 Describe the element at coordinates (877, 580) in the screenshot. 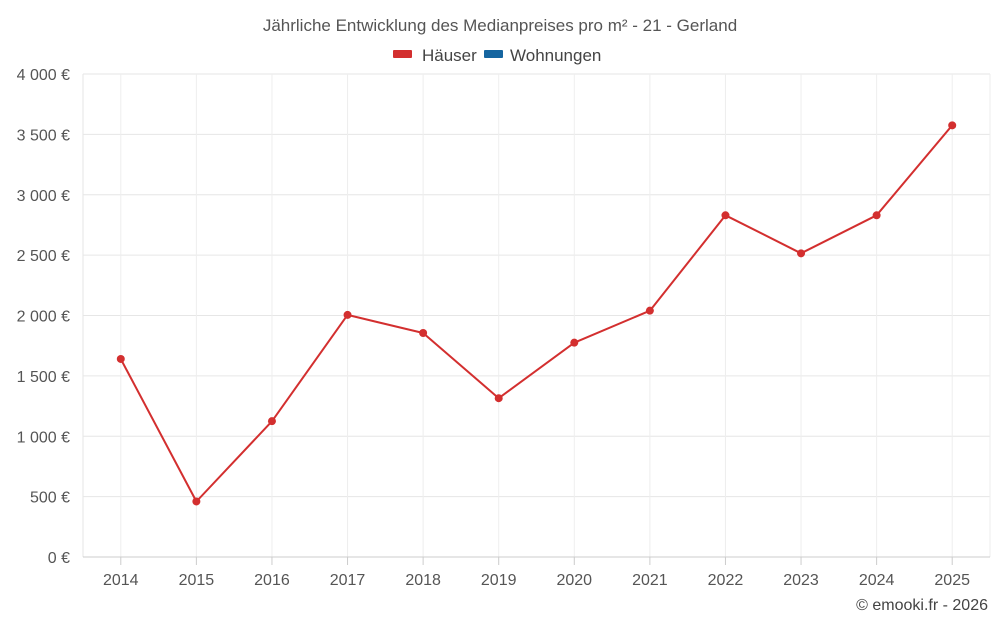

I see `x-tick-label: 2024` at that location.